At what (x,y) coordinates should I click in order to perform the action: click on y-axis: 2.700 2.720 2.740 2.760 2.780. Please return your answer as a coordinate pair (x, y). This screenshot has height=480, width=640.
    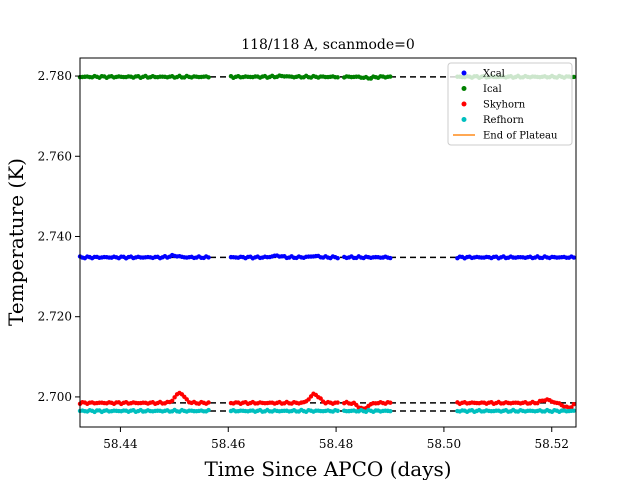
    Looking at the image, I should click on (59, 236).